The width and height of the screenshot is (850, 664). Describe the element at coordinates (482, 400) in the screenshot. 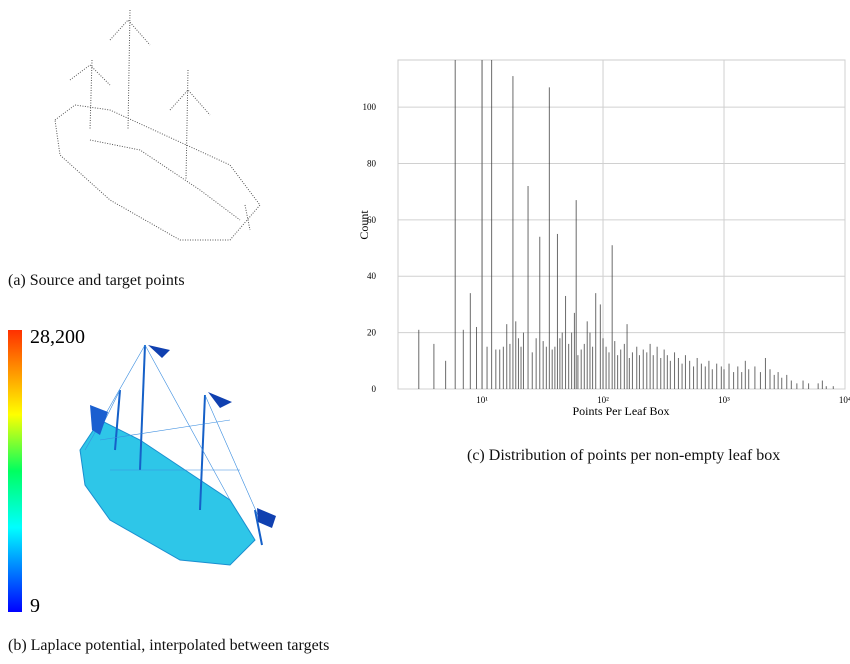

I see `x-tick-label: 10¹` at that location.